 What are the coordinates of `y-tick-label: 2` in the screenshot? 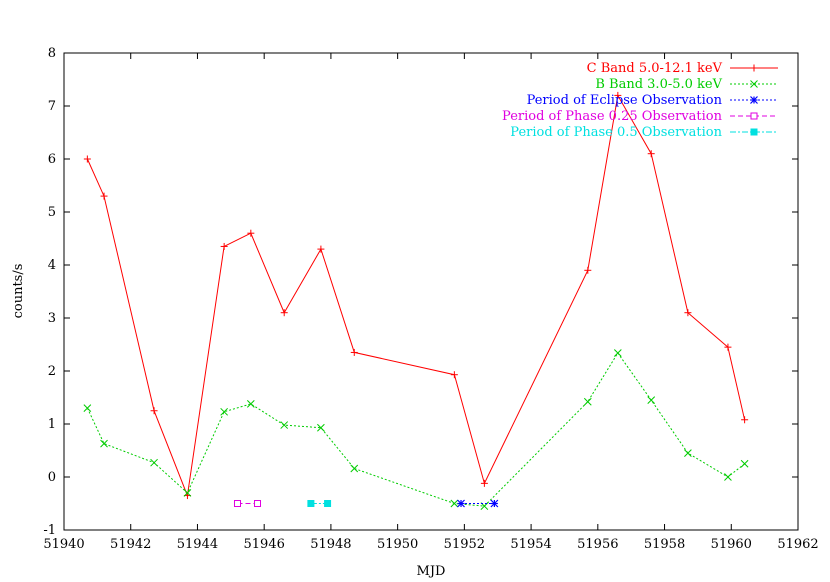 It's located at (52, 371).